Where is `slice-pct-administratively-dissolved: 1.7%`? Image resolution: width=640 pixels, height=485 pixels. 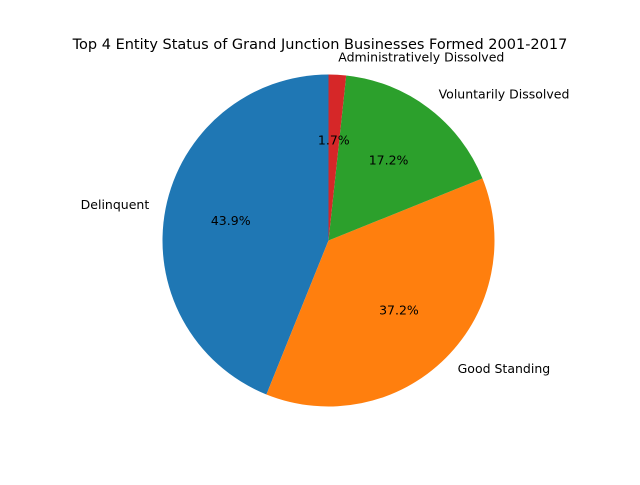 slice-pct-administratively-dissolved: 1.7% is located at coordinates (334, 140).